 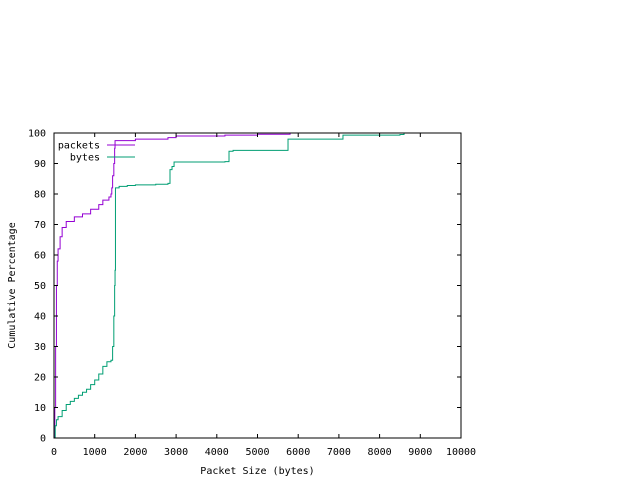 What do you see at coordinates (176, 452) in the screenshot?
I see `x-tick-label: 3000` at bounding box center [176, 452].